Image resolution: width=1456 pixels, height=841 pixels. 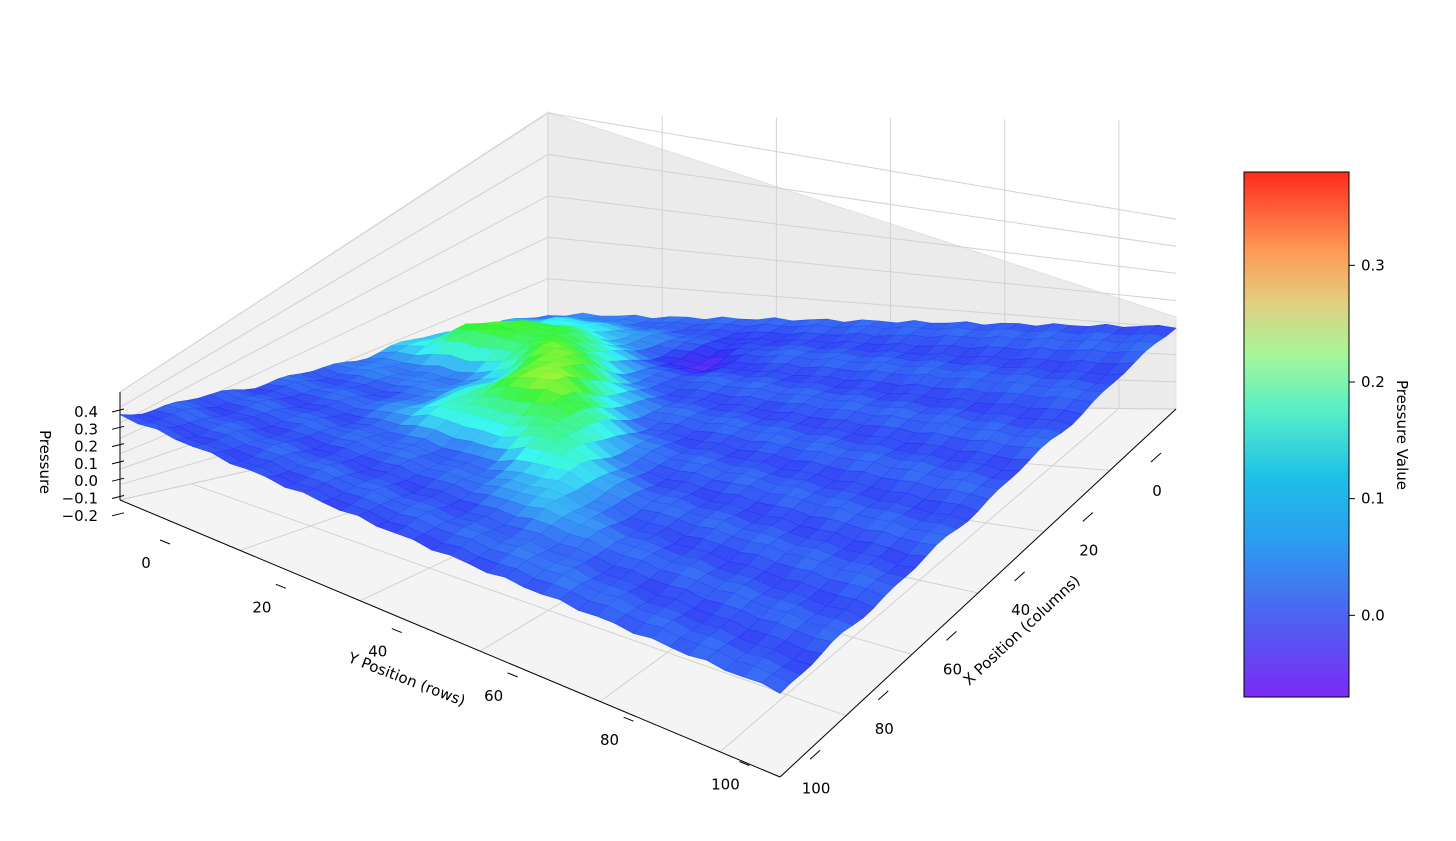 What do you see at coordinates (816, 788) in the screenshot?
I see `x-tick-label: 100` at bounding box center [816, 788].